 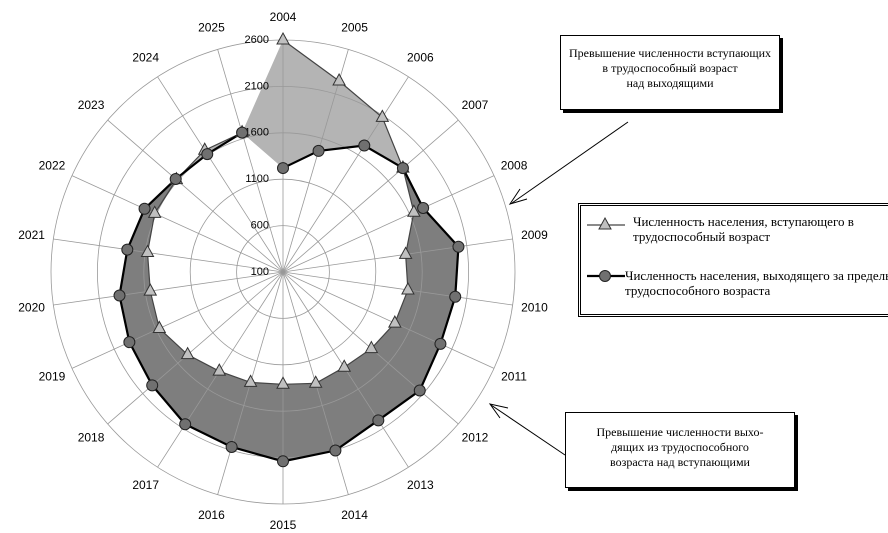 I want to click on category-label: 2022, so click(x=52, y=166).